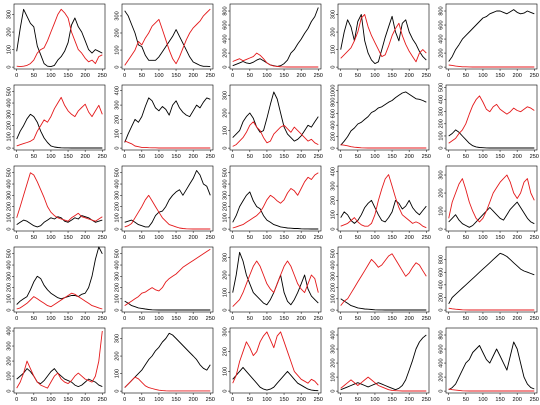  I want to click on panel-4: 0 50 100 150 200 250 0 100 200 300, so click(381, 41).